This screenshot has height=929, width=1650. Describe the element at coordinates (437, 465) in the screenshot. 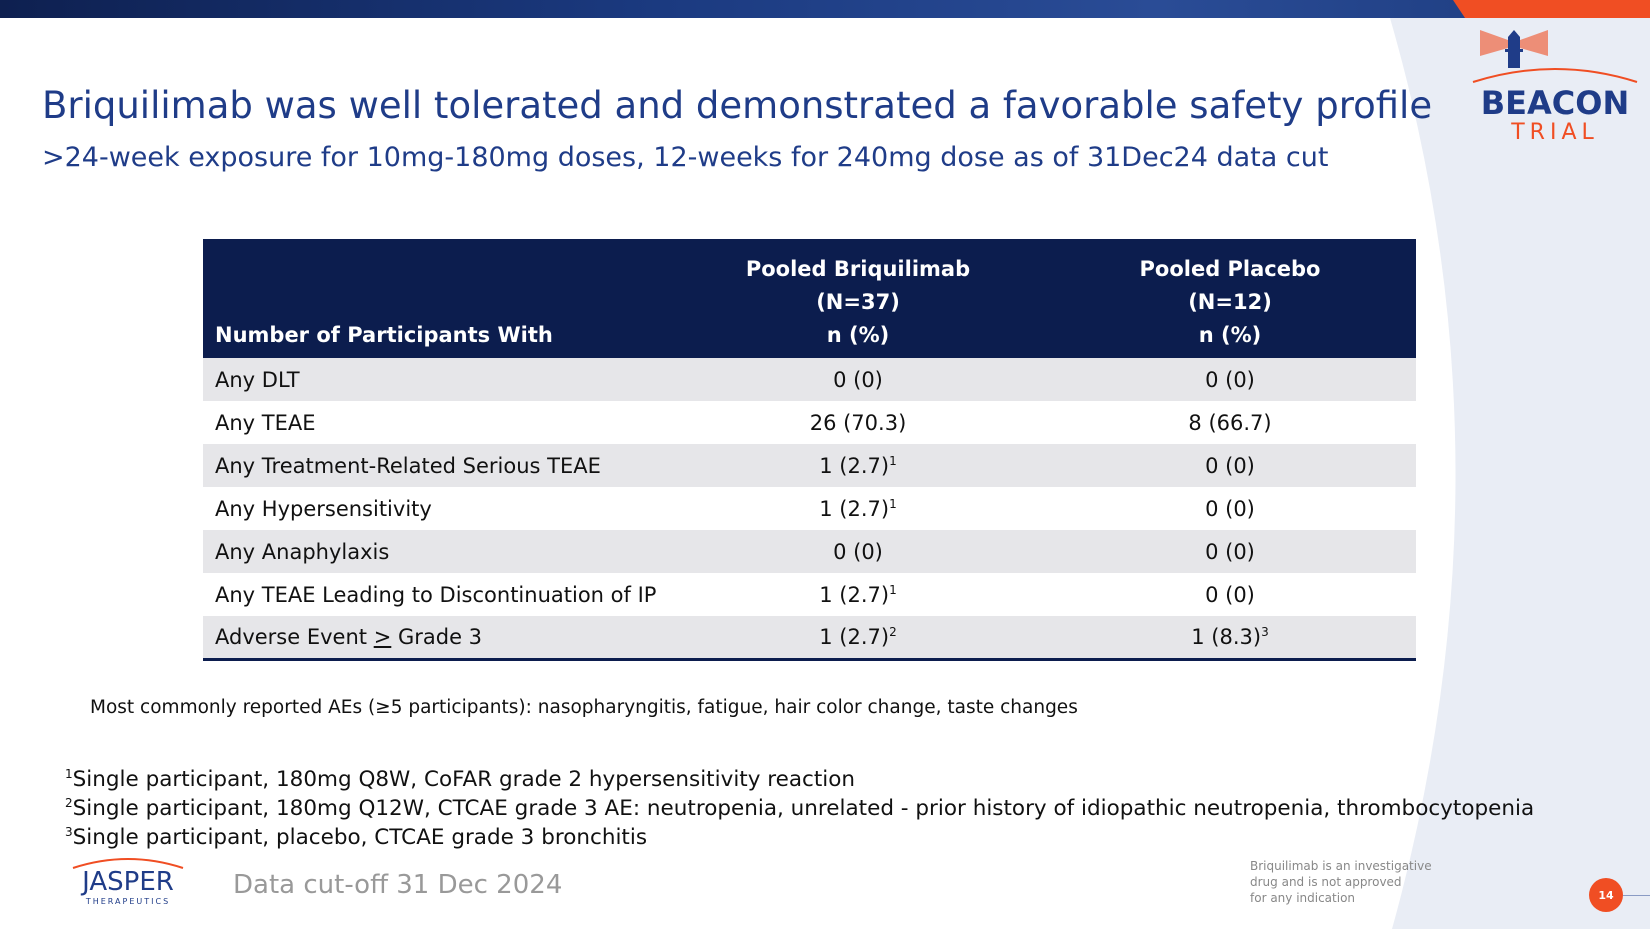

I see `row-label: Any Treatment-Related Serious TEAE` at that location.